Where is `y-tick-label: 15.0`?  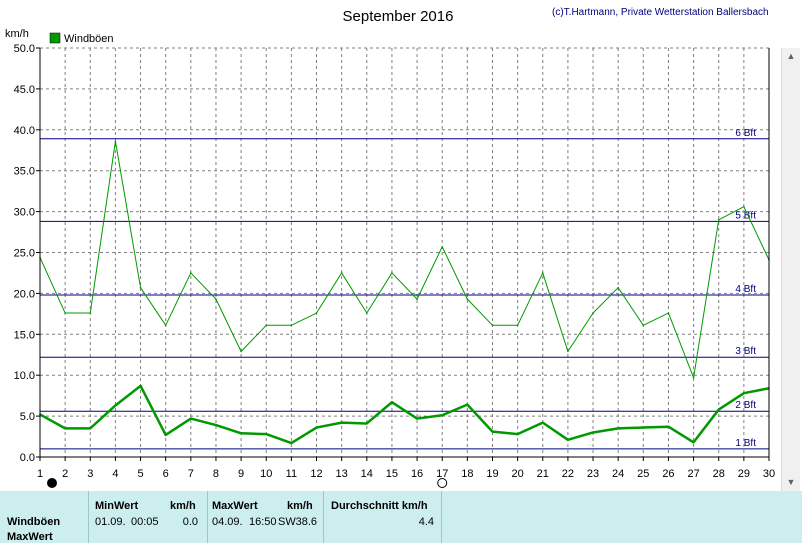
y-tick-label: 15.0 is located at coordinates (24, 335).